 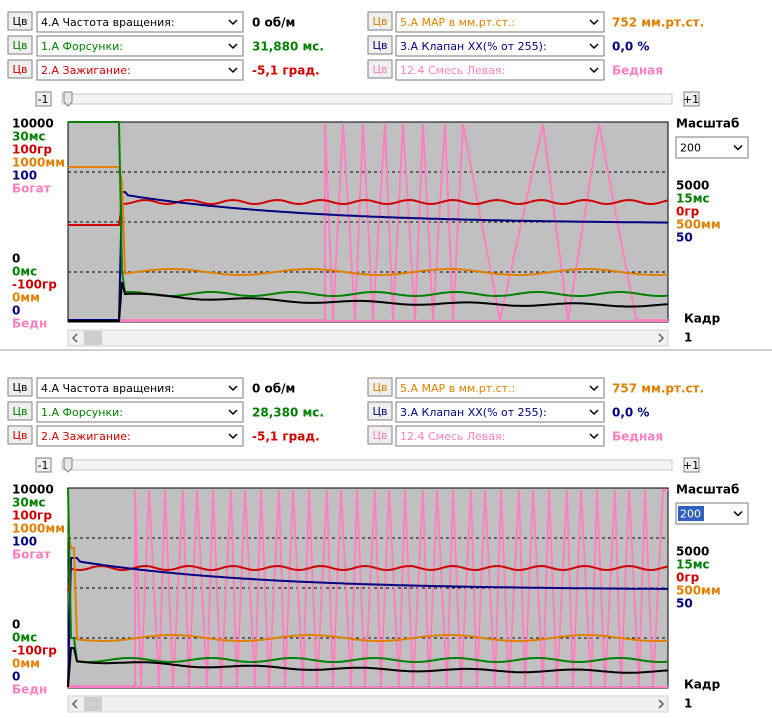 What do you see at coordinates (368, 301) in the screenshot?
I see `trace-rpm` at bounding box center [368, 301].